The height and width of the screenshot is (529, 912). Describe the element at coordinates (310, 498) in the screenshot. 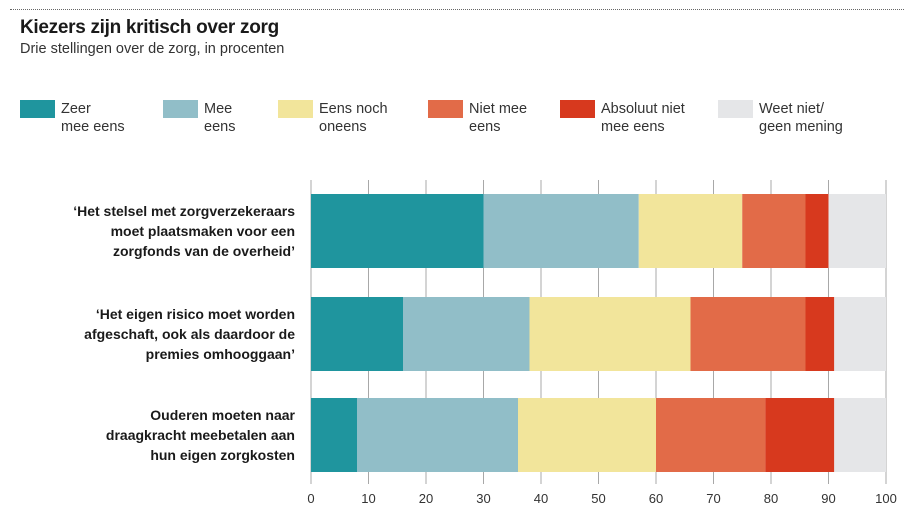

I see `x-tick-label: 0` at that location.